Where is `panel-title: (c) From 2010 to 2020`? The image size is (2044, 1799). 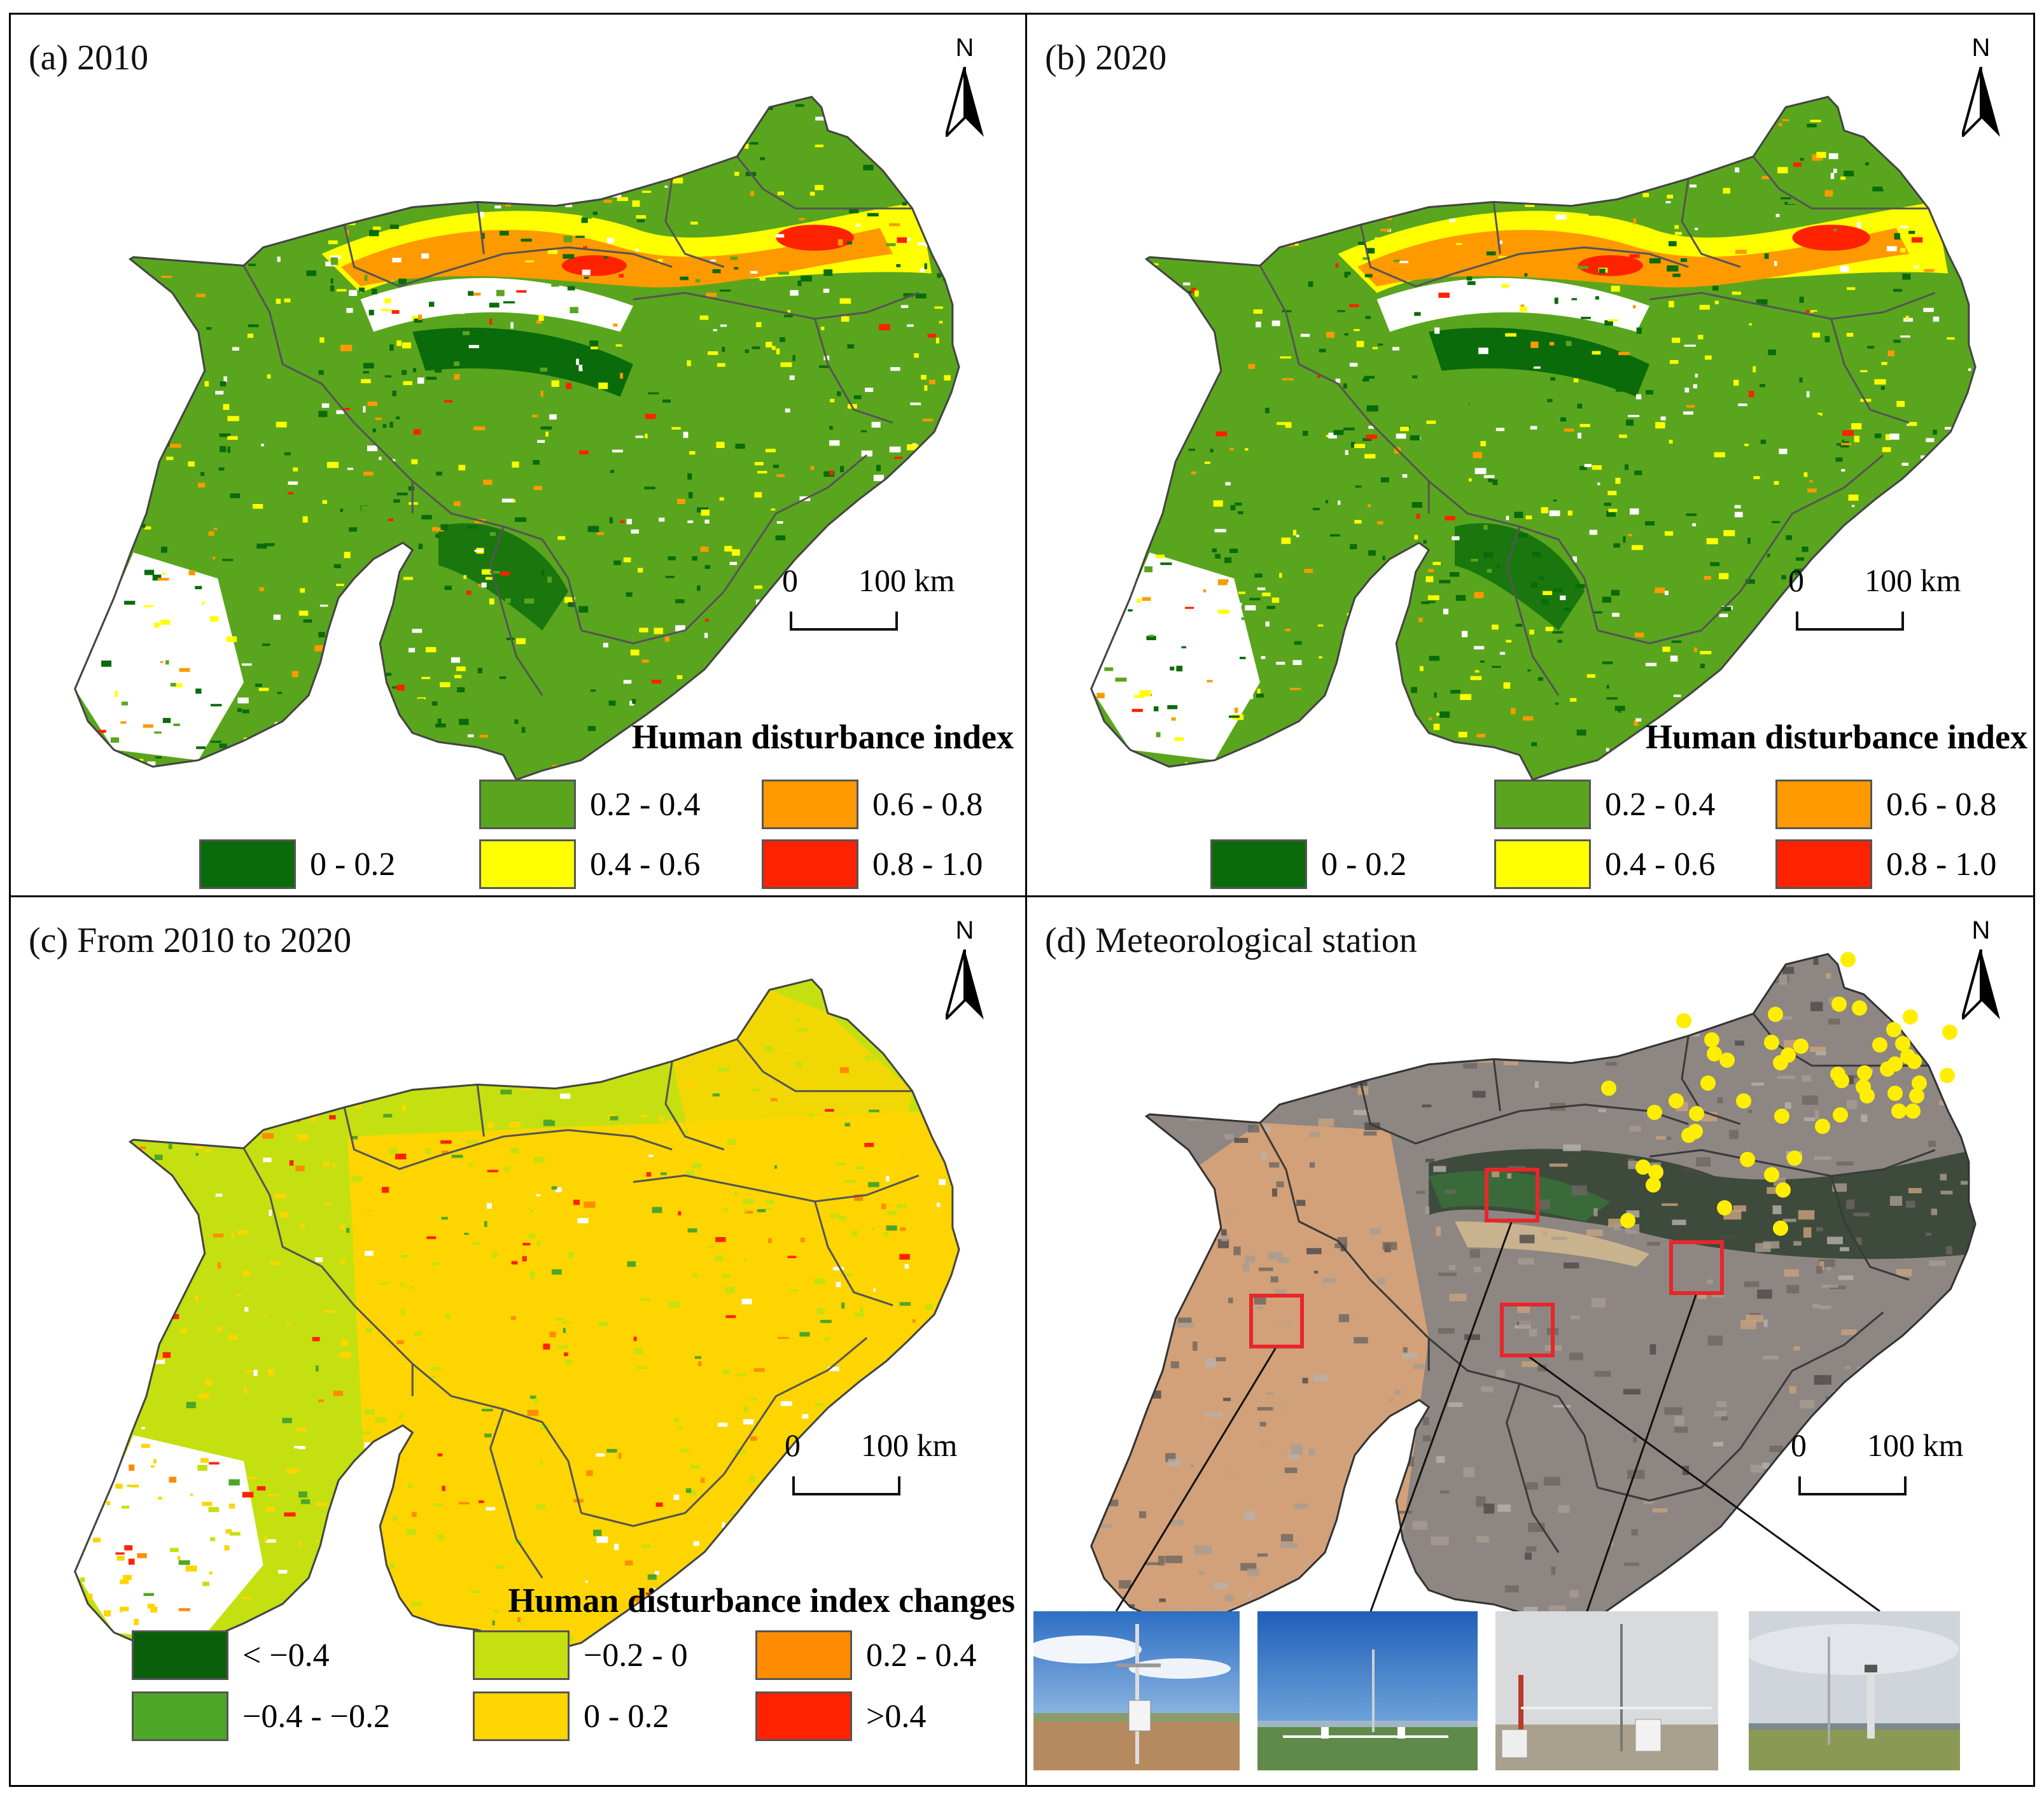
panel-title: (c) From 2010 to 2020 is located at coordinates (190, 940).